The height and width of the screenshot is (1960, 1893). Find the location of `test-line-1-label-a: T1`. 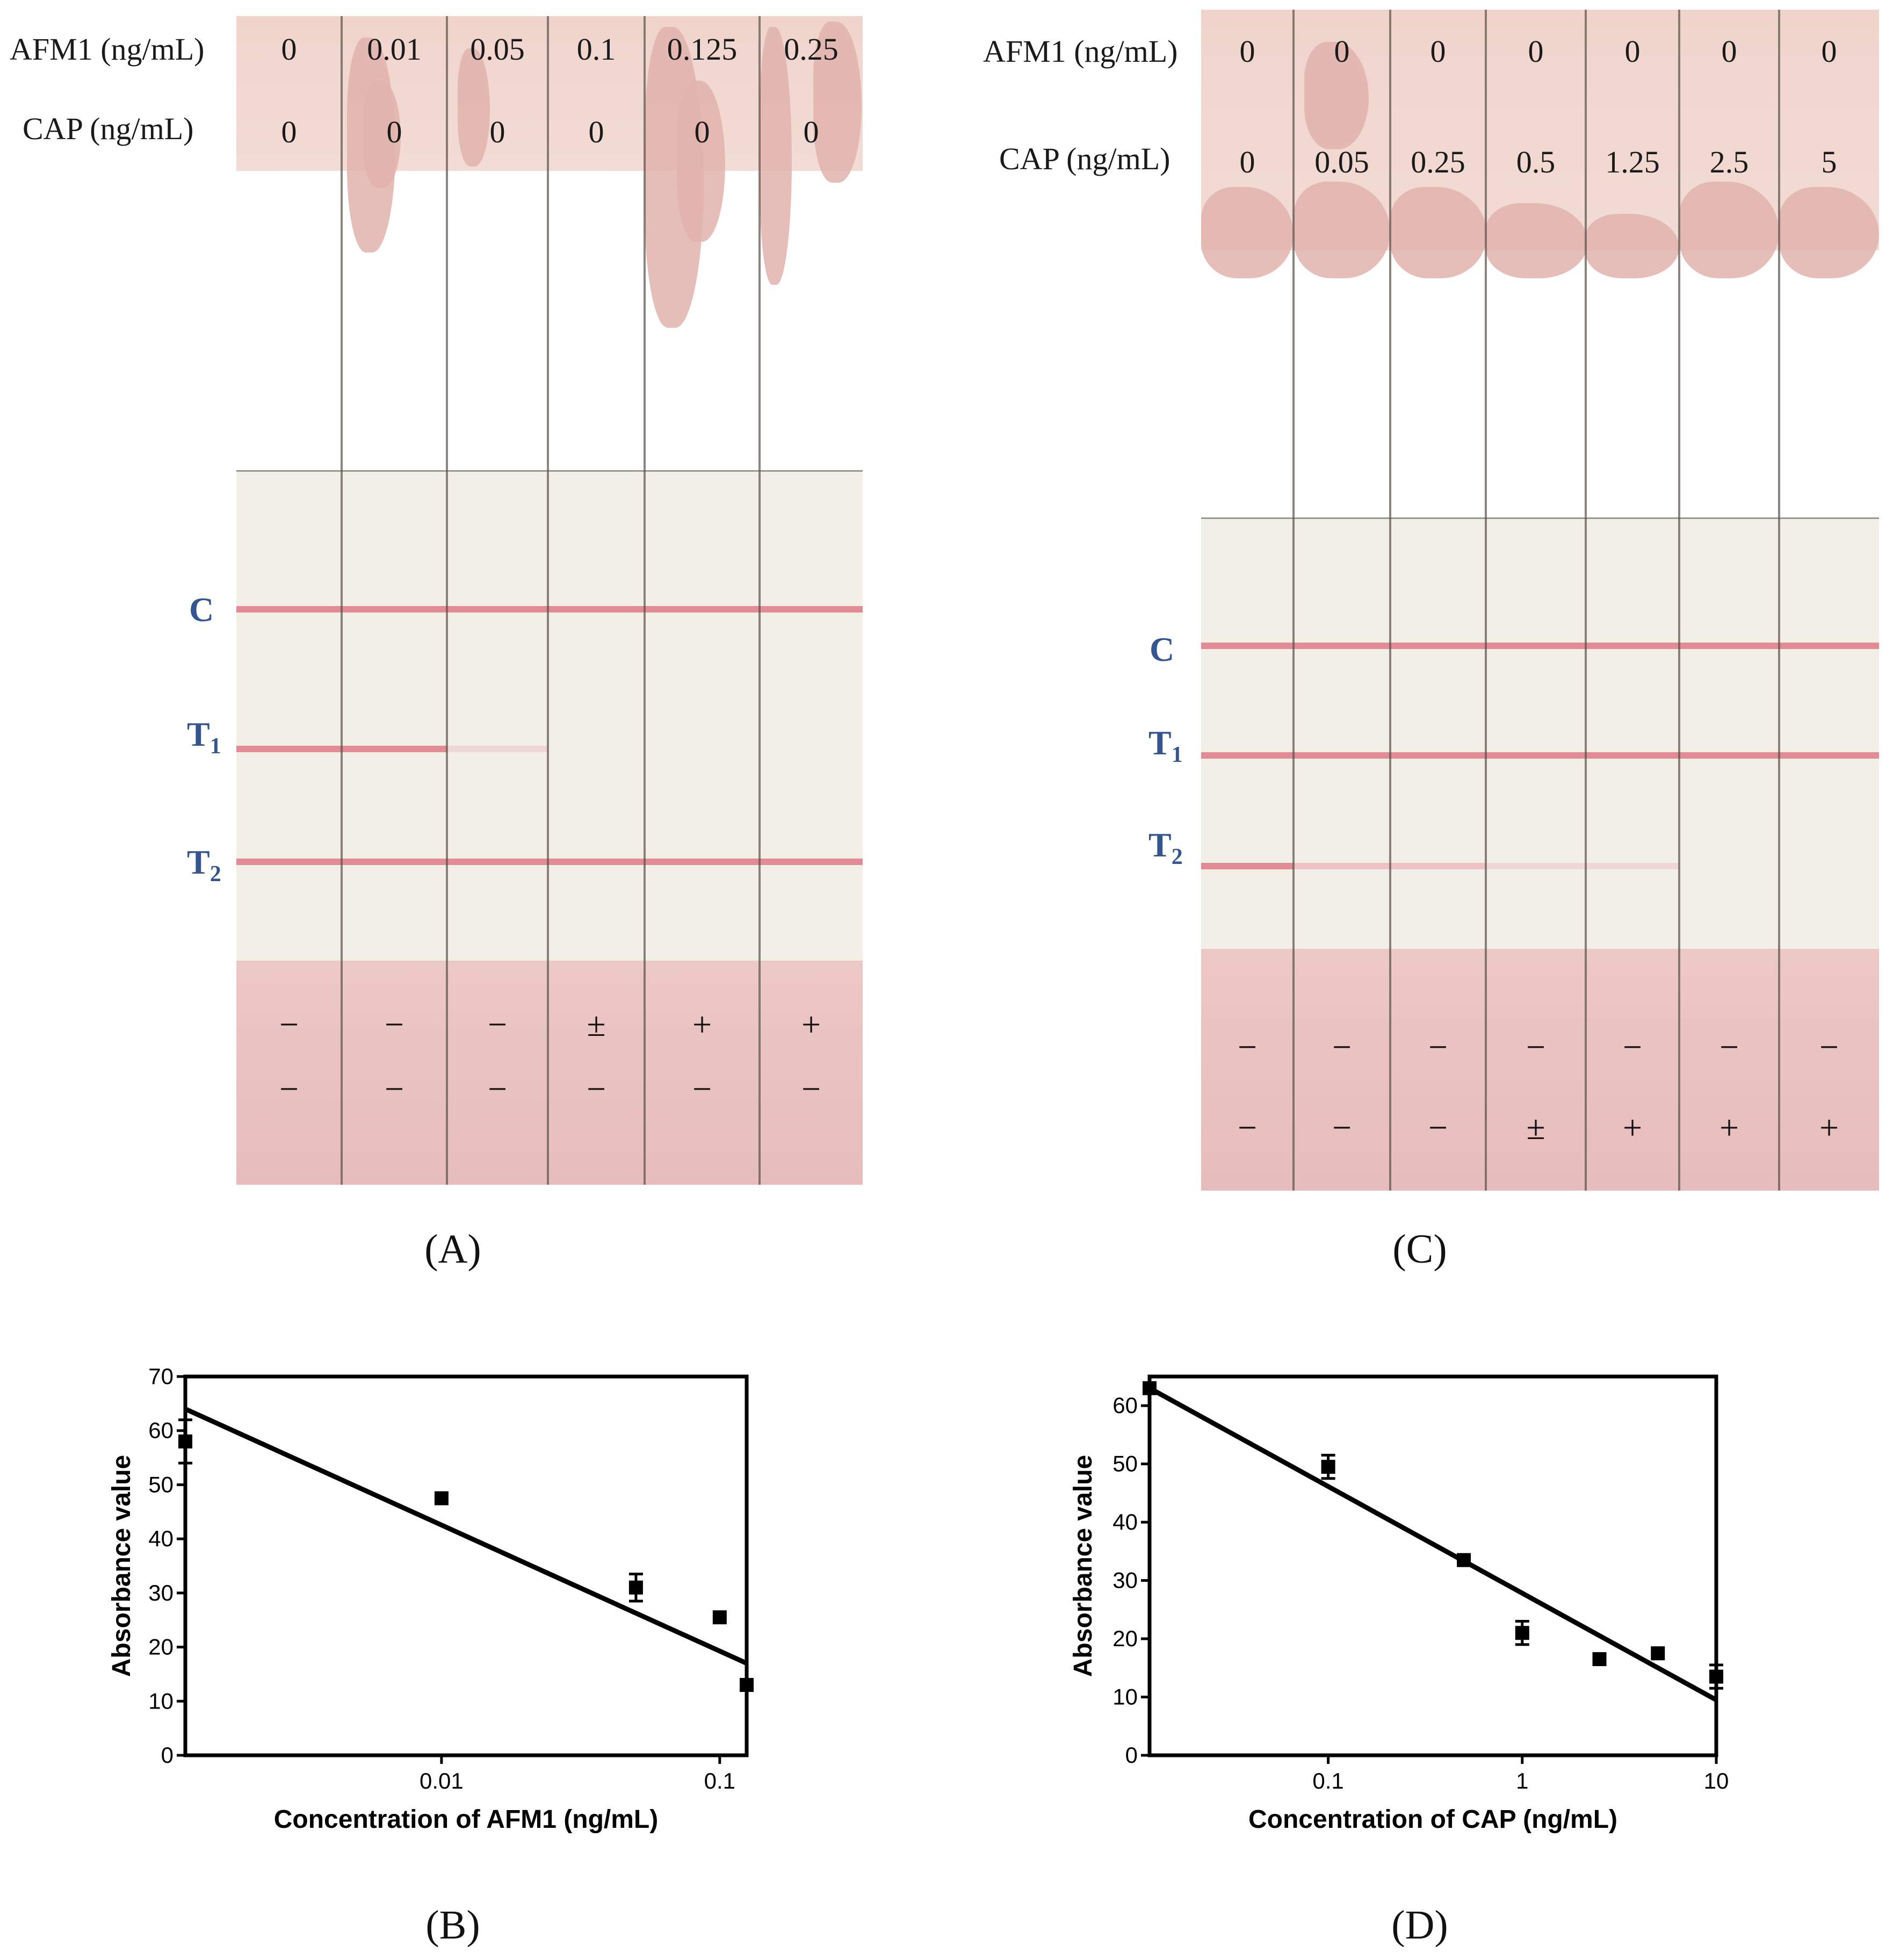

test-line-1-label-a: T1 is located at coordinates (204, 737).